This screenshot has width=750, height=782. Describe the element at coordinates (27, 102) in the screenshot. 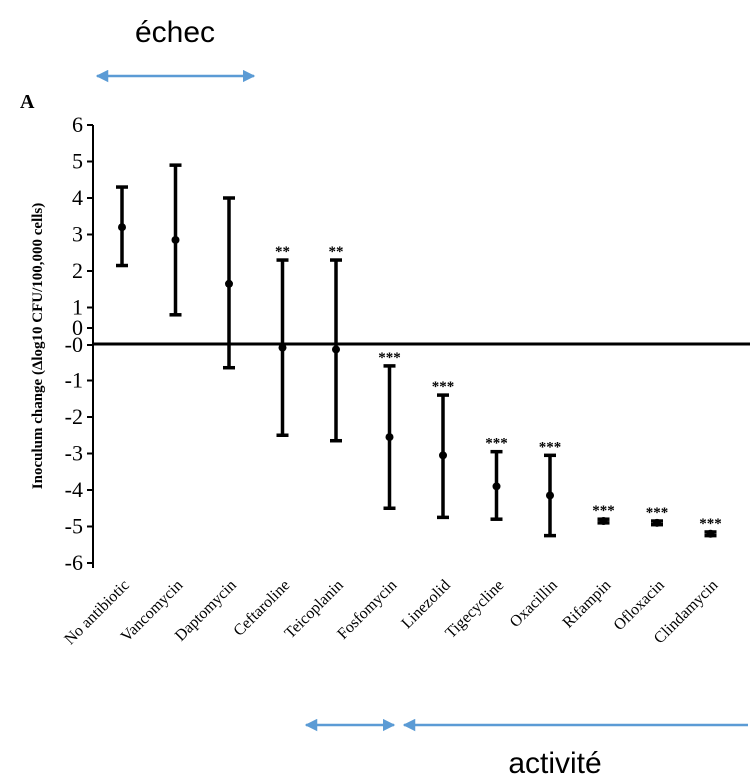

I see `panel-label: A` at that location.